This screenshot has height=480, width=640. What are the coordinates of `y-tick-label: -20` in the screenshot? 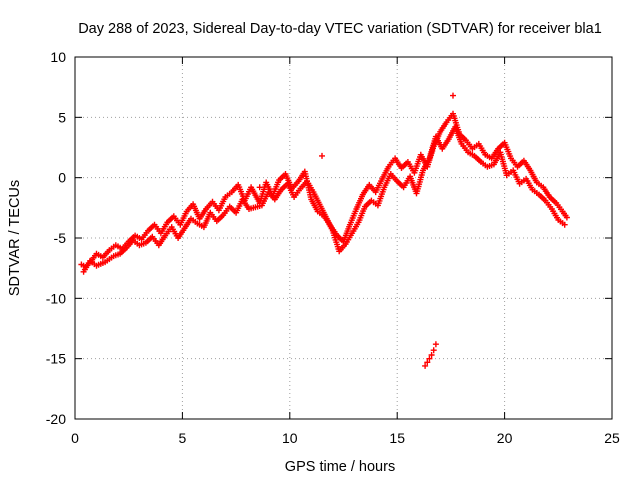 It's located at (56, 419).